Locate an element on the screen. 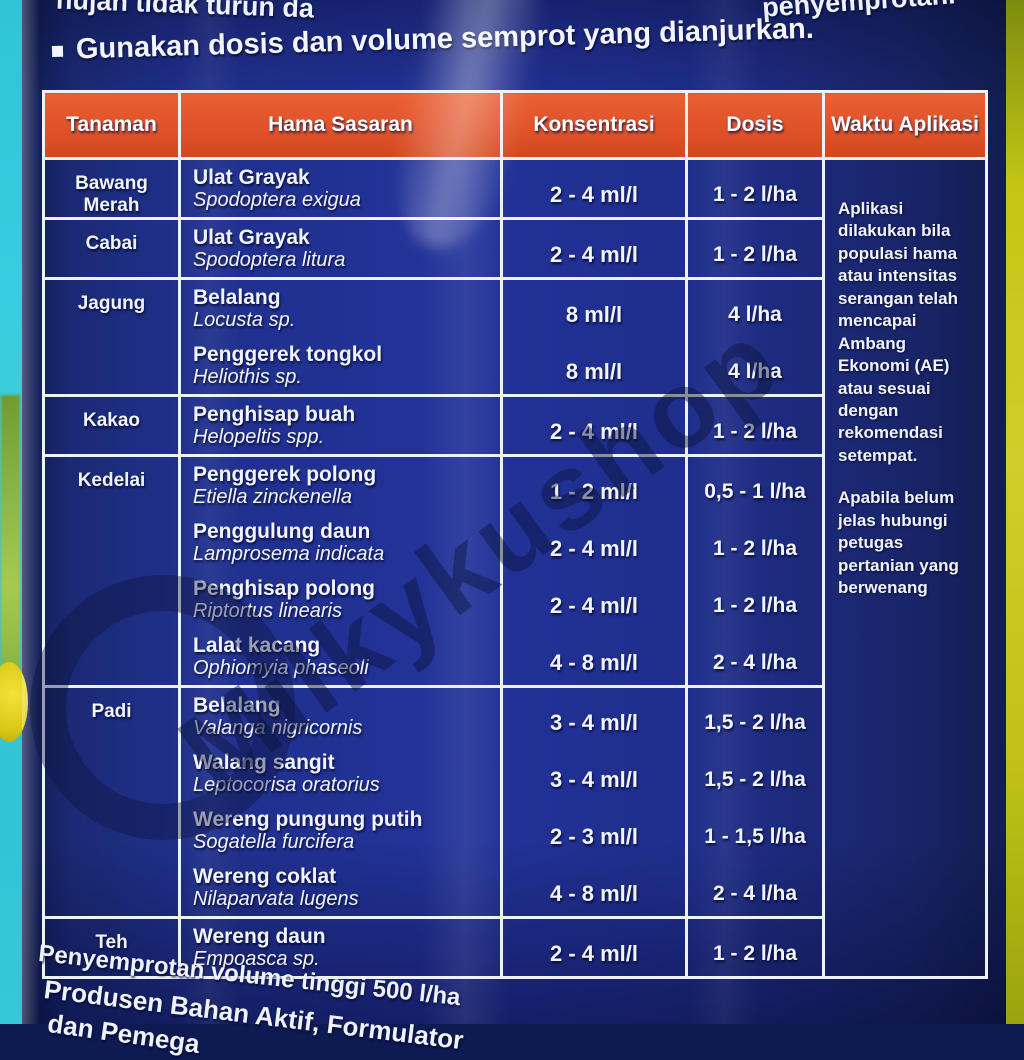 Image resolution: width=1024 pixels, height=1060 pixels. pest-name: Penggerek polong is located at coordinates (285, 474).